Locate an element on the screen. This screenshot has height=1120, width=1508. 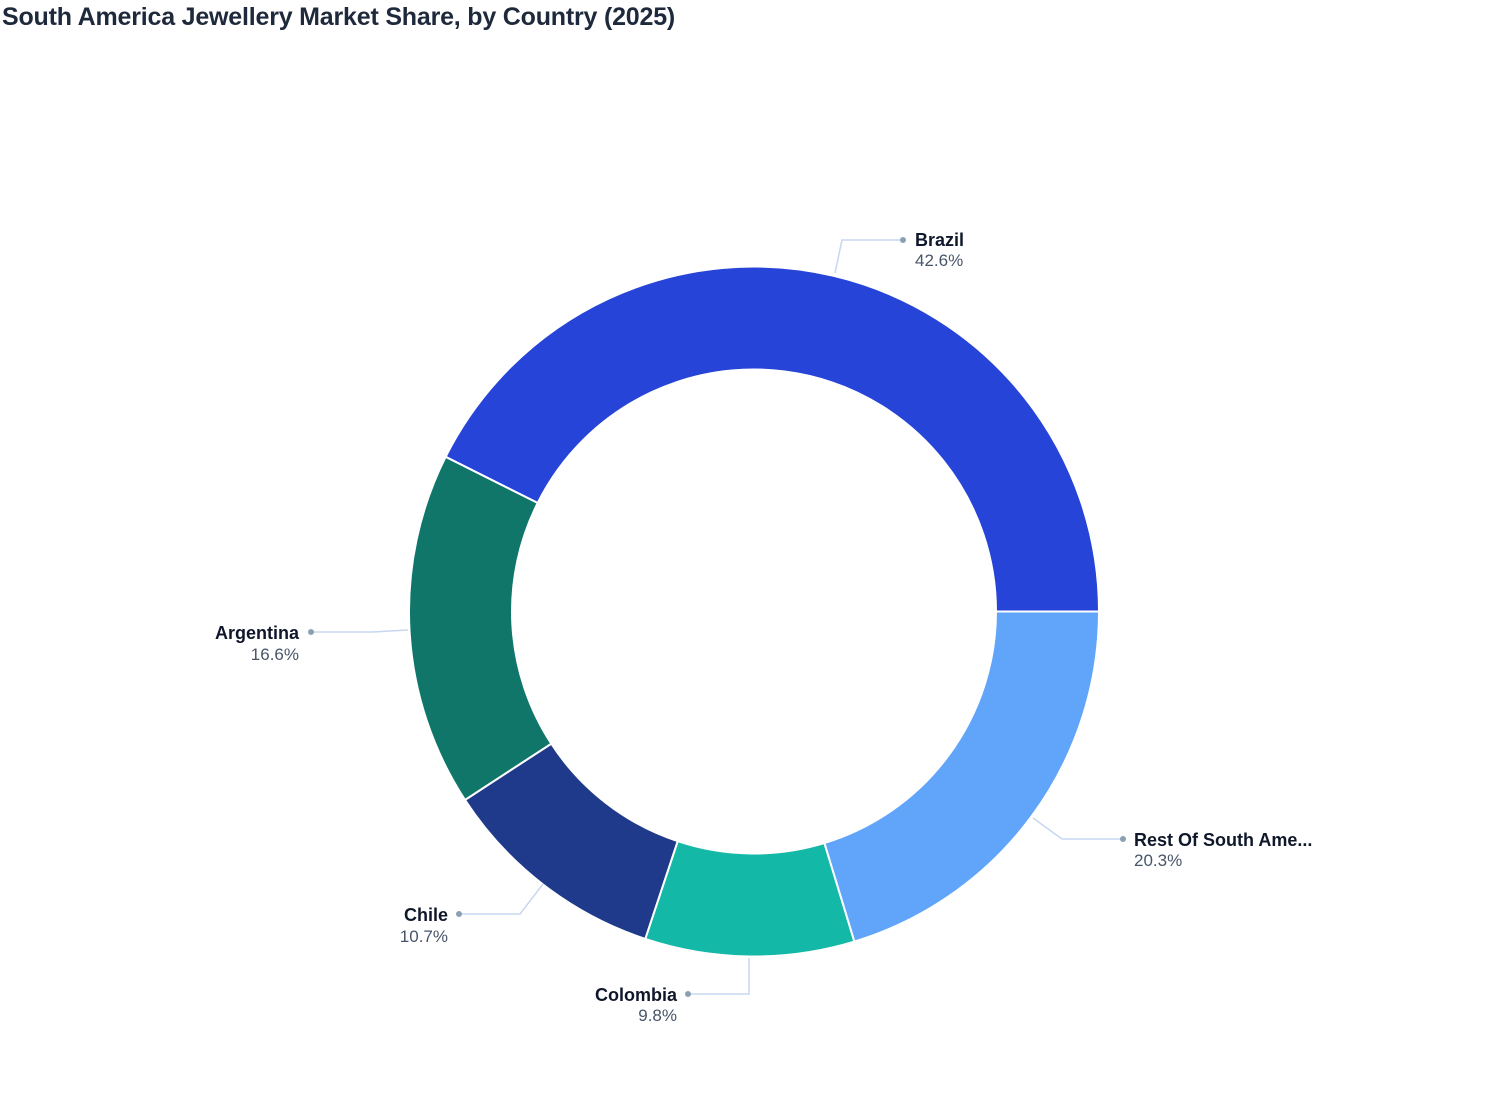
leader-dot-colombia is located at coordinates (688, 994).